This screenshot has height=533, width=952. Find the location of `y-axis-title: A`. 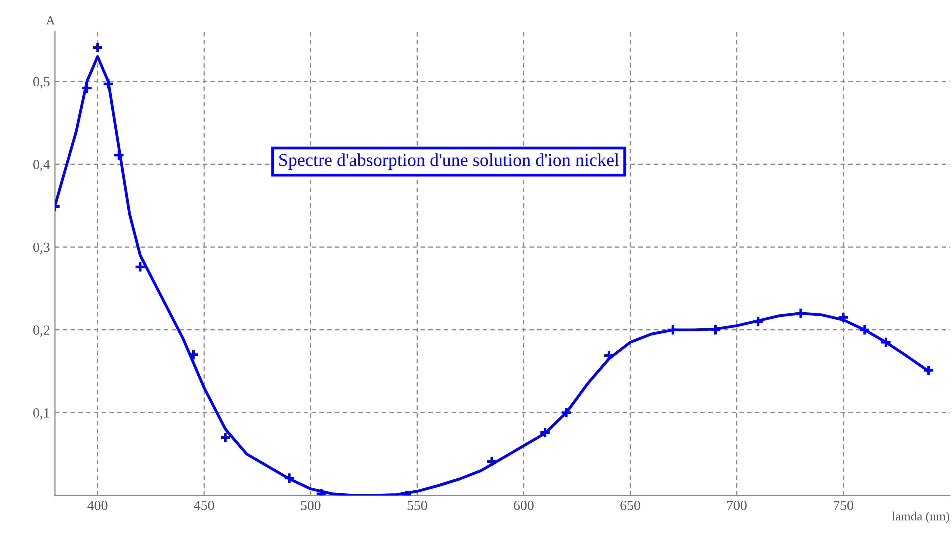

y-axis-title: A is located at coordinates (51, 20).